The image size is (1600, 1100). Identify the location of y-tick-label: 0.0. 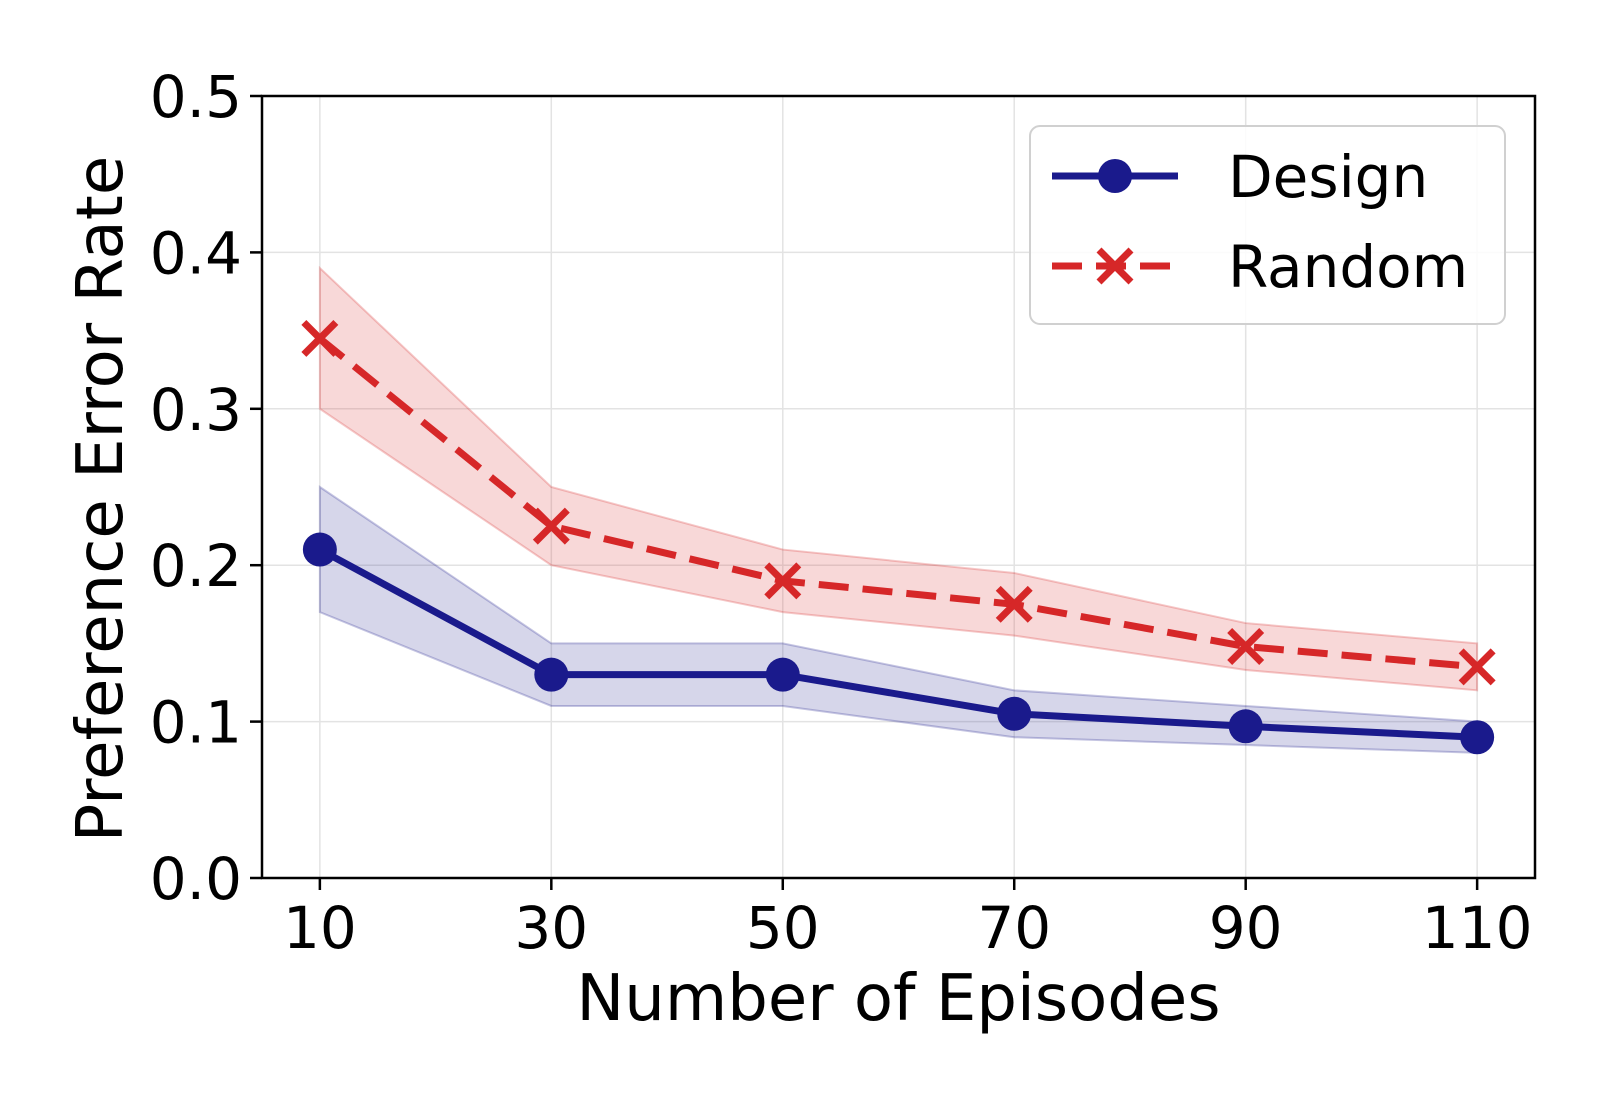
(196, 879).